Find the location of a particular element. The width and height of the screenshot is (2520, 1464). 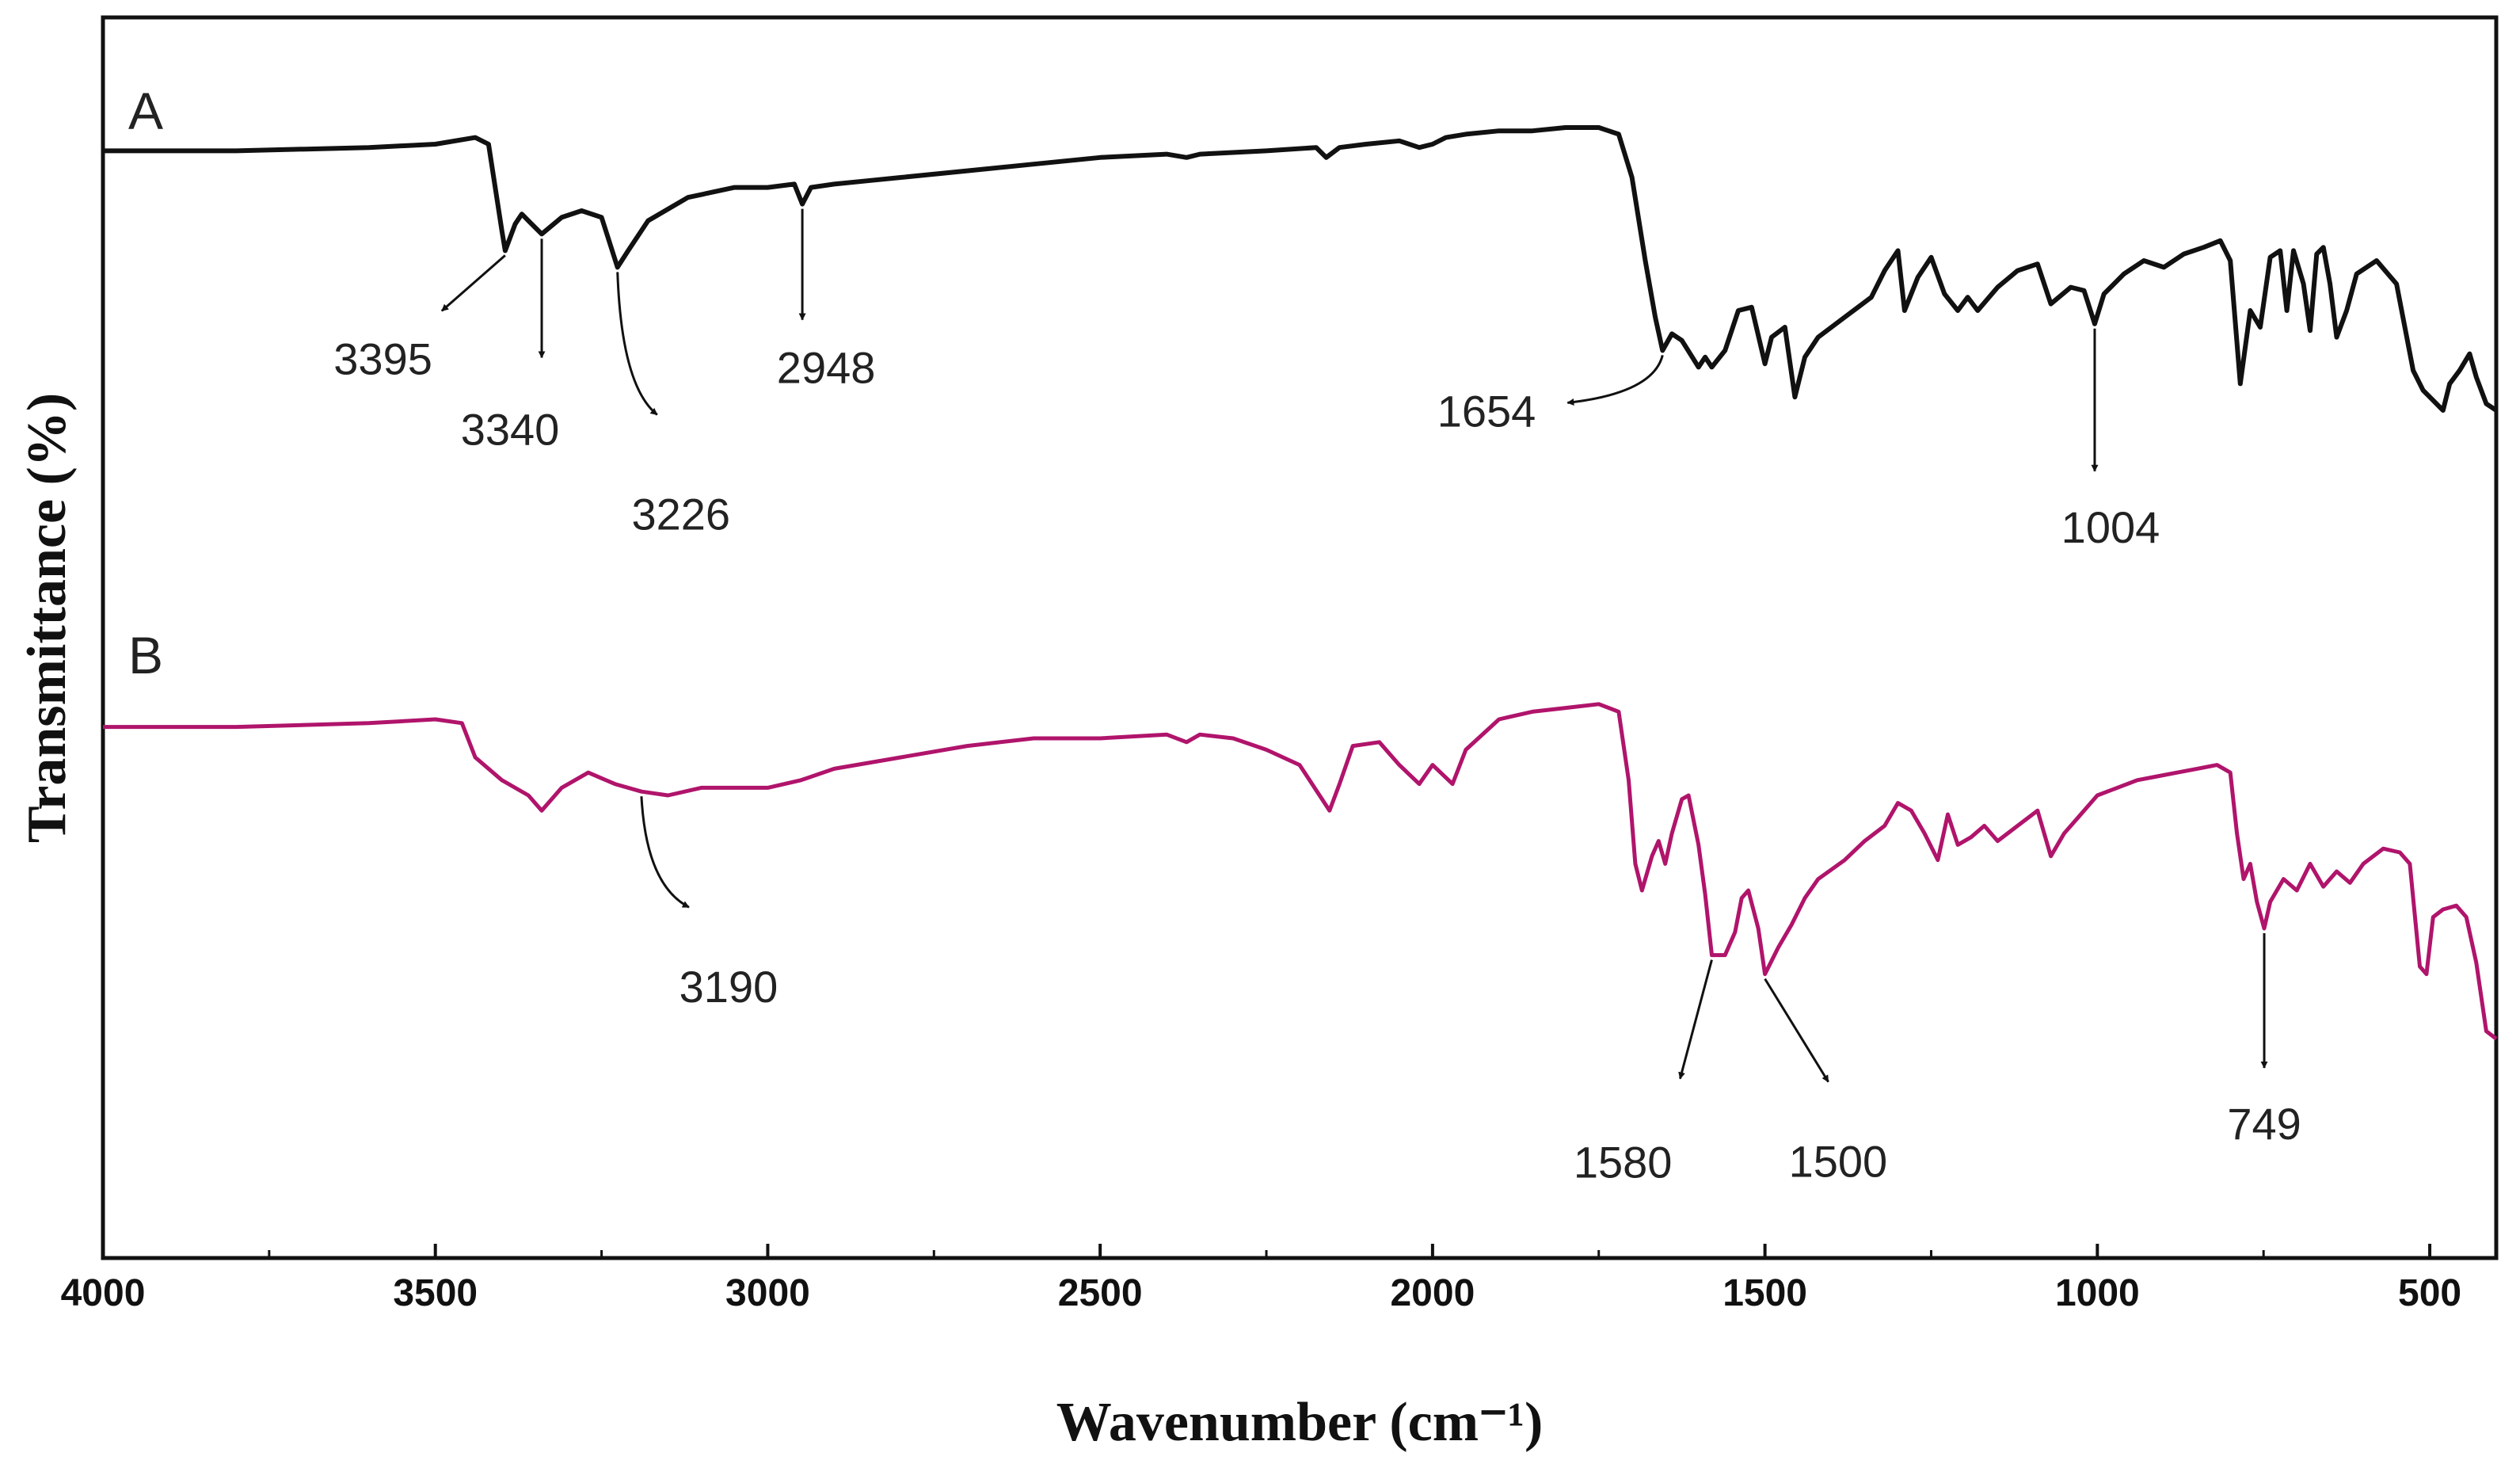

peak-label: 1580 is located at coordinates (1623, 1163).